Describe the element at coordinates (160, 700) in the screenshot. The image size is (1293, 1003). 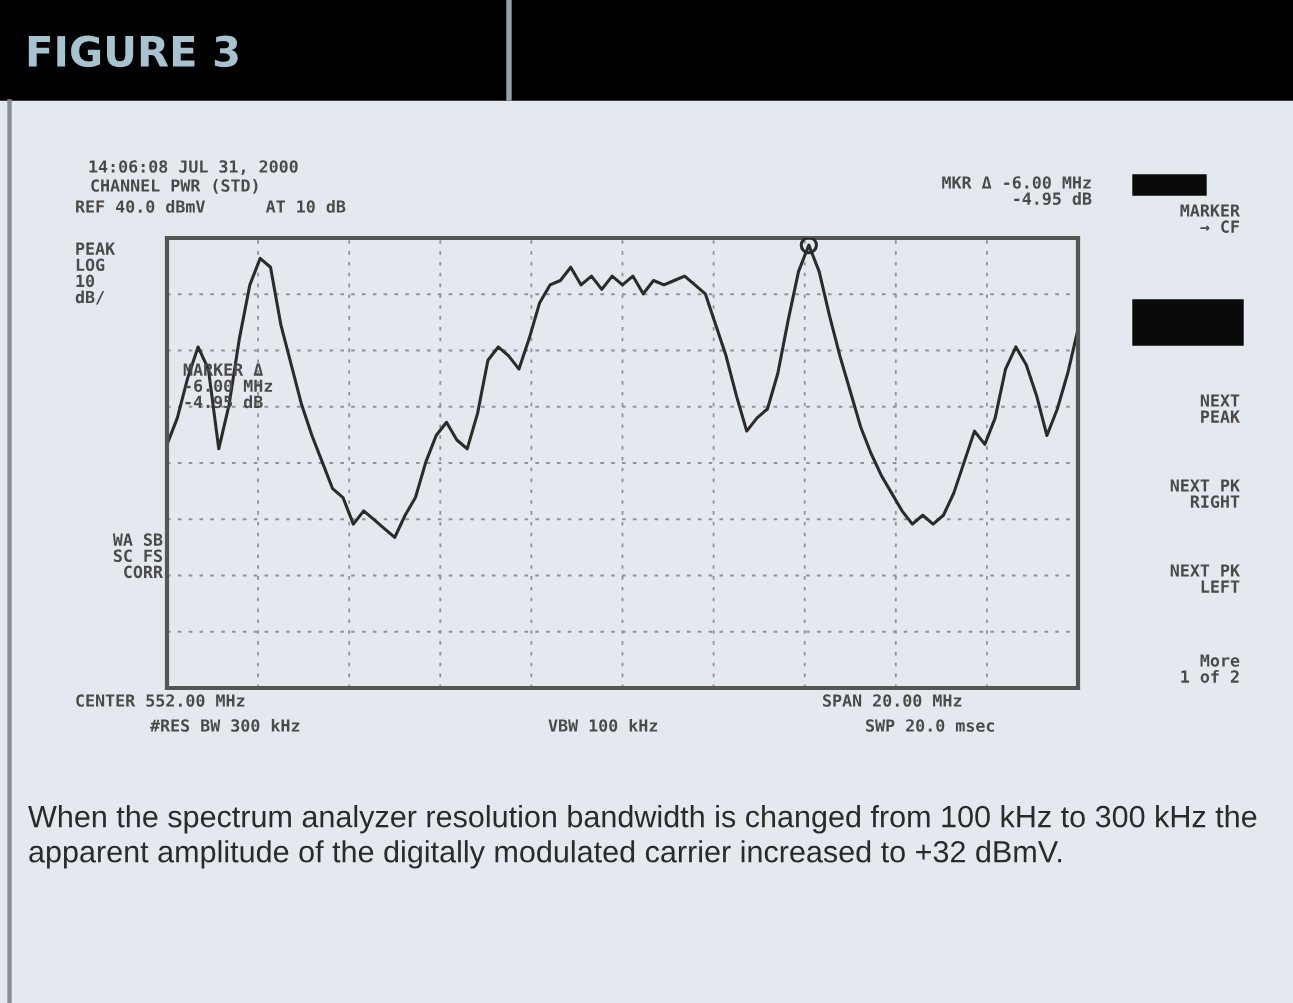
I see `text: CENTER 552.00 MHz` at that location.